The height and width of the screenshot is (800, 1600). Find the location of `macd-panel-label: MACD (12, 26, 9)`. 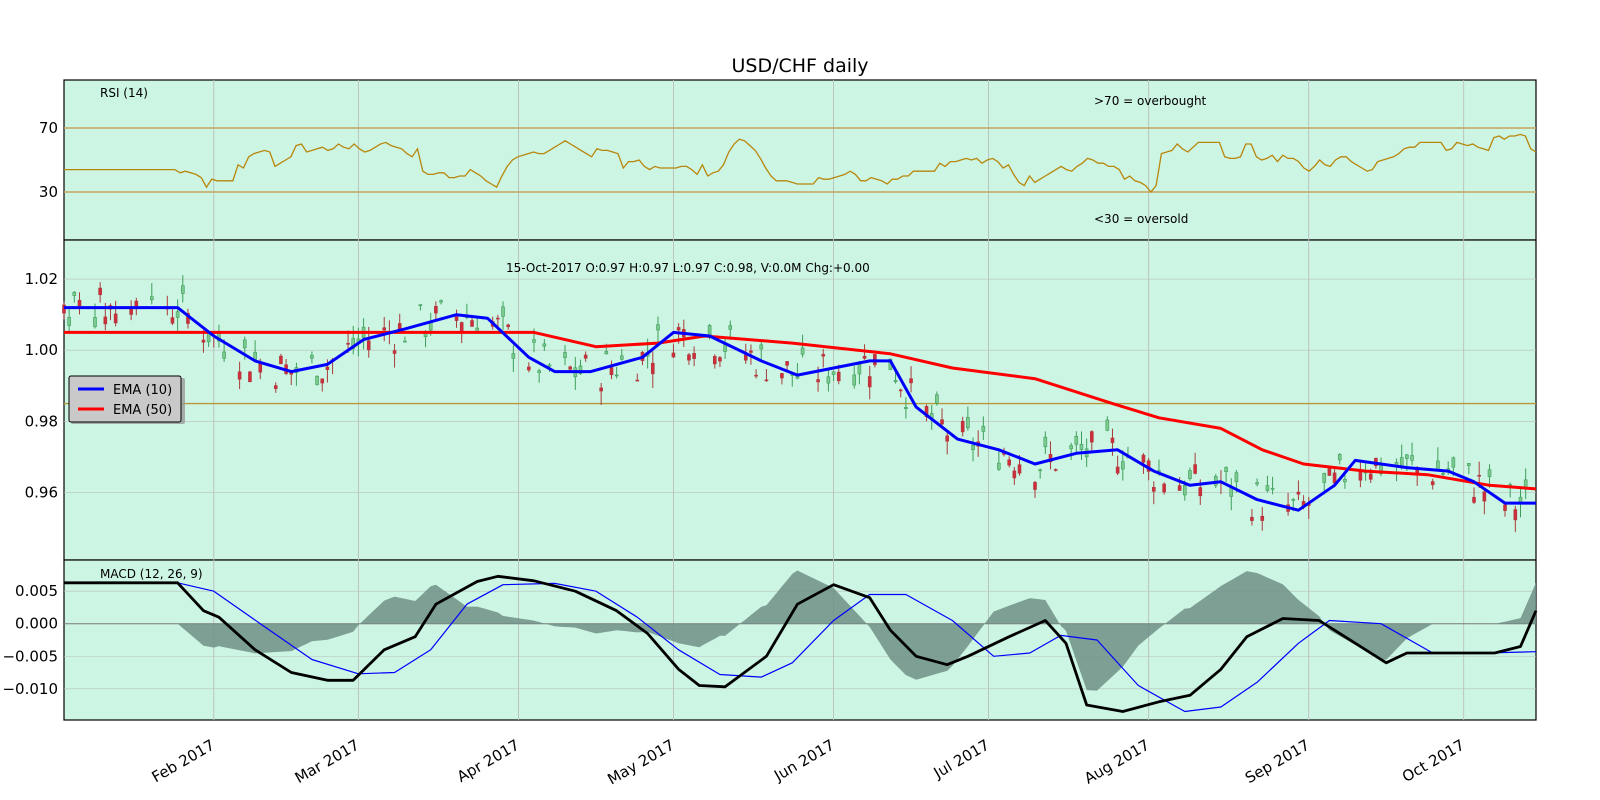

macd-panel-label: MACD (12, 26, 9) is located at coordinates (151, 574).